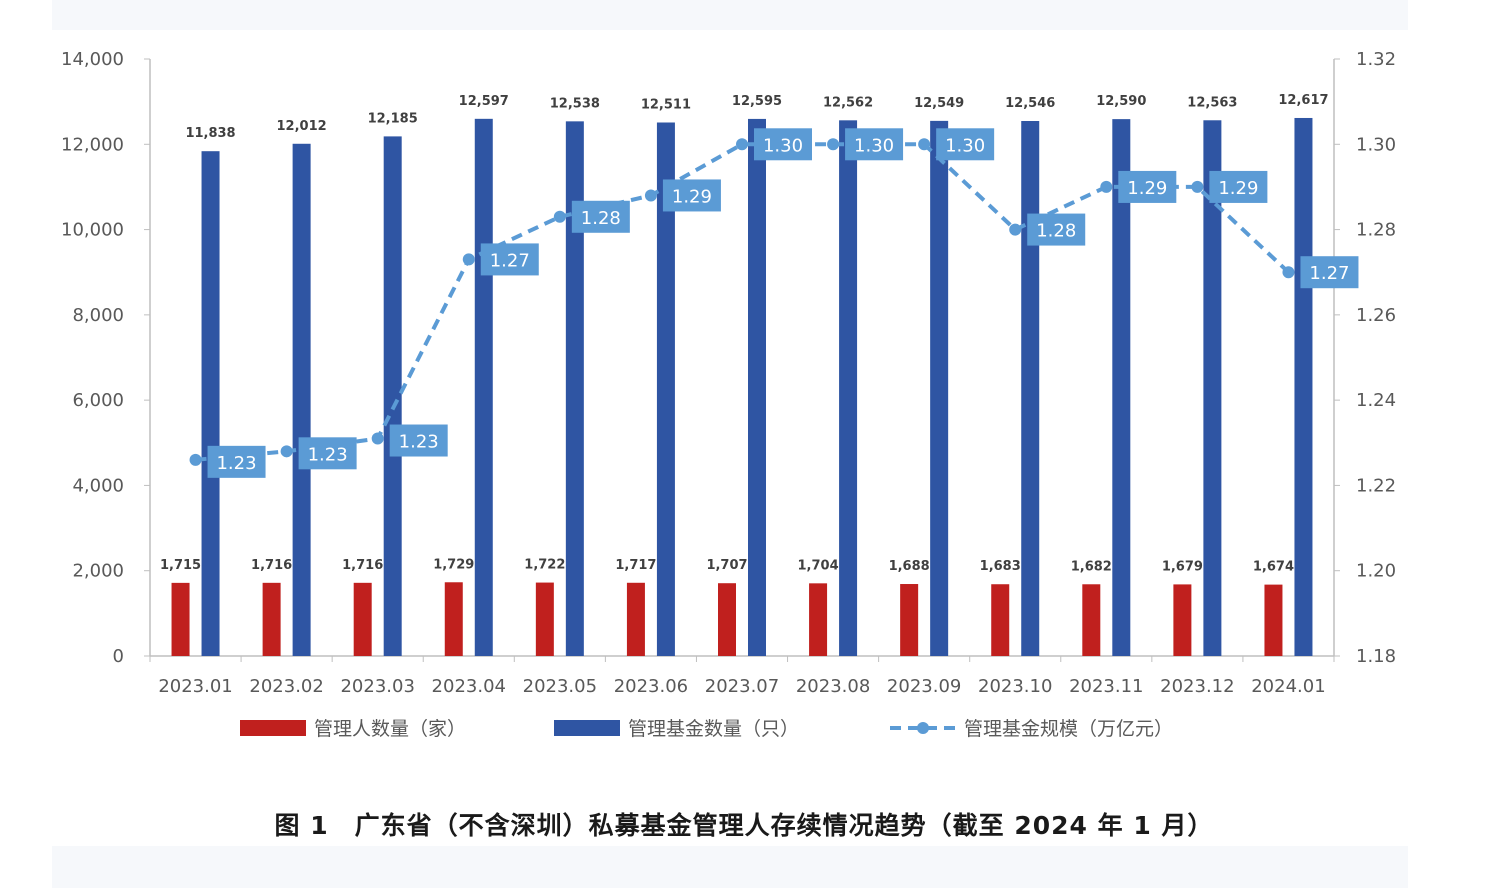 Image resolution: width=1488 pixels, height=888 pixels. Describe the element at coordinates (98, 571) in the screenshot. I see `left-y-tick-label: 2,000` at that location.